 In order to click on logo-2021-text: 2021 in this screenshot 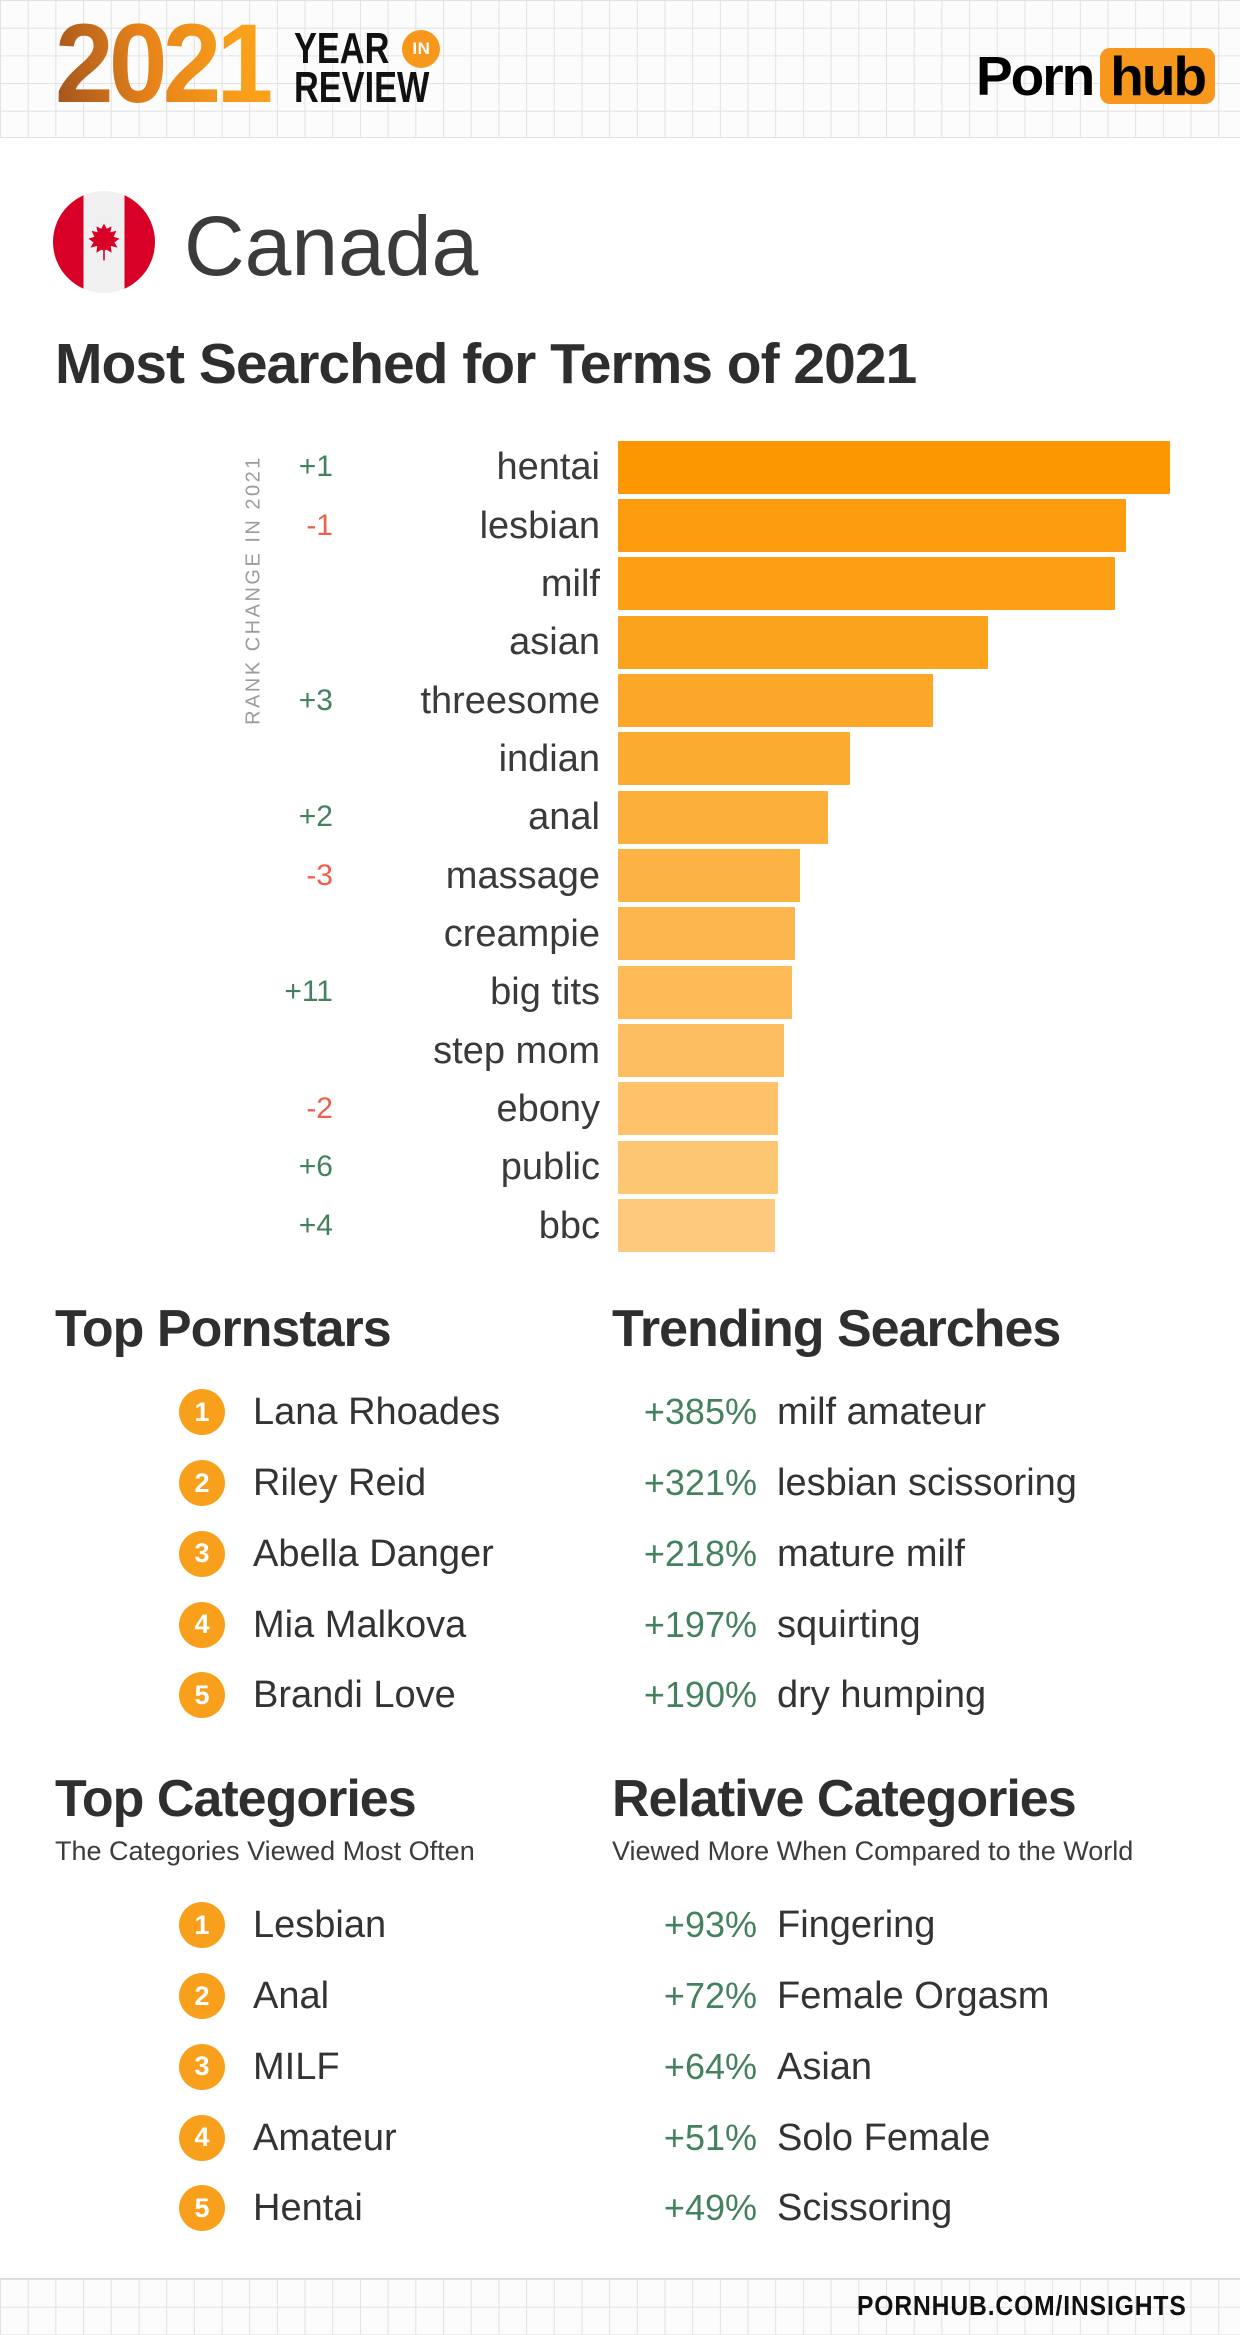, I will do `click(165, 63)`.